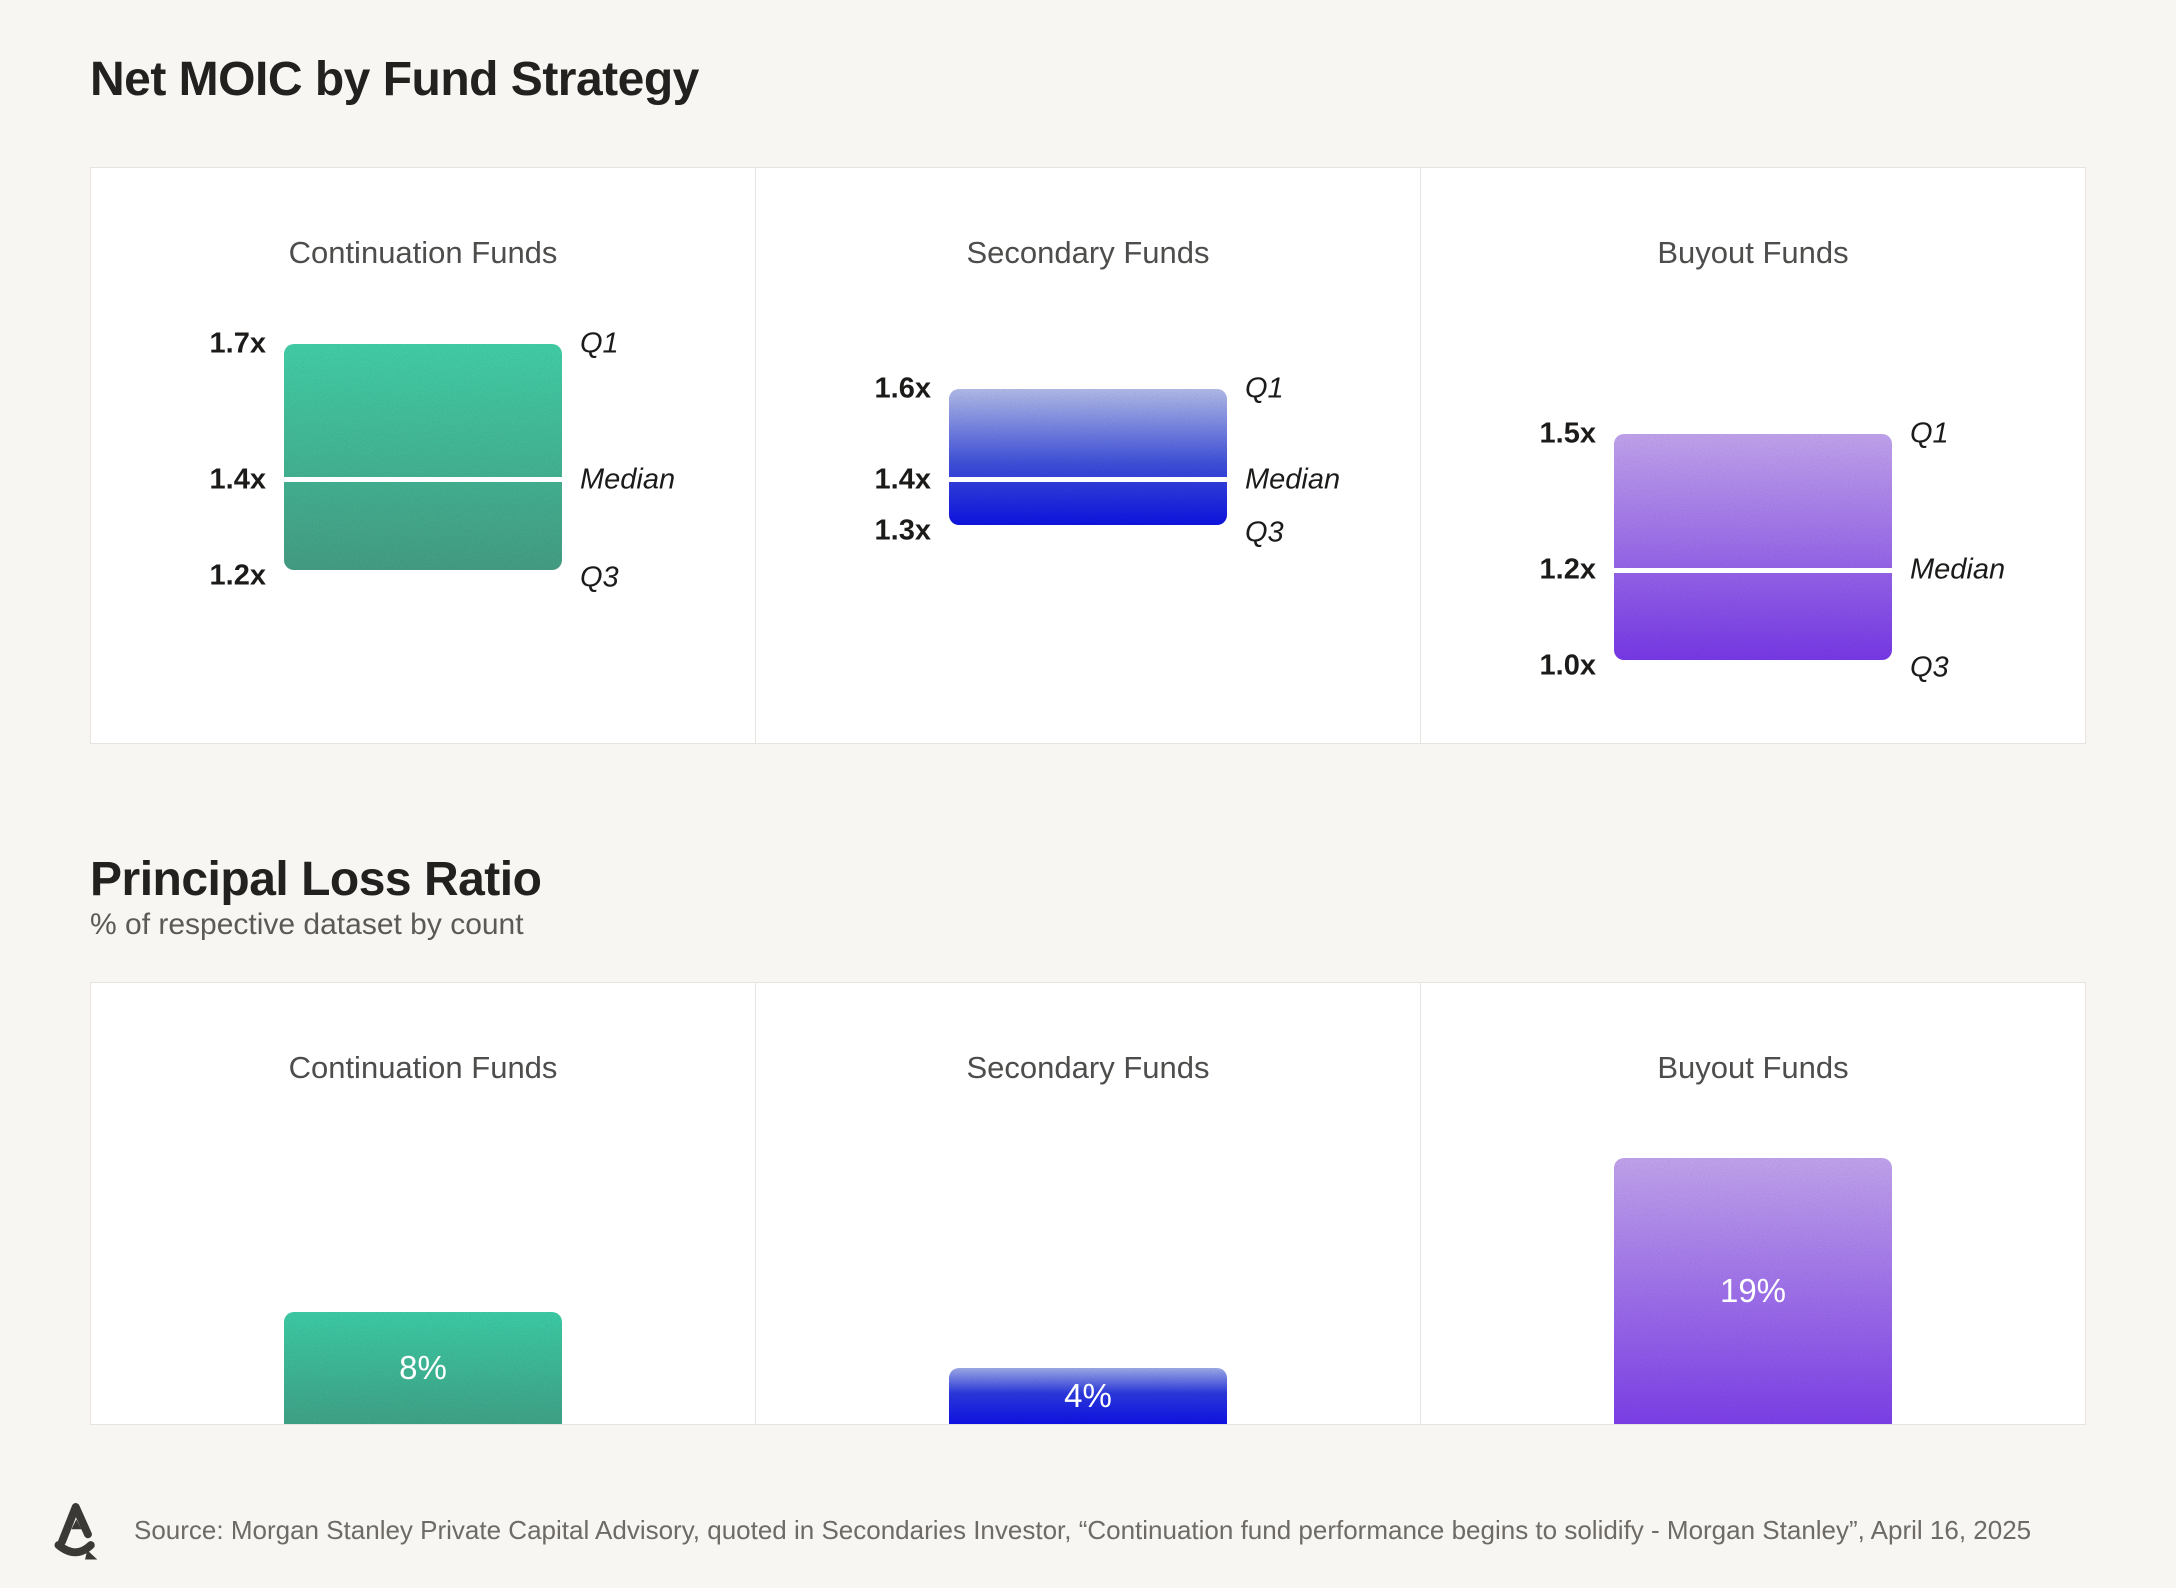 The height and width of the screenshot is (1588, 2176). I want to click on q3-value-label: 1.0x, so click(1567, 665).